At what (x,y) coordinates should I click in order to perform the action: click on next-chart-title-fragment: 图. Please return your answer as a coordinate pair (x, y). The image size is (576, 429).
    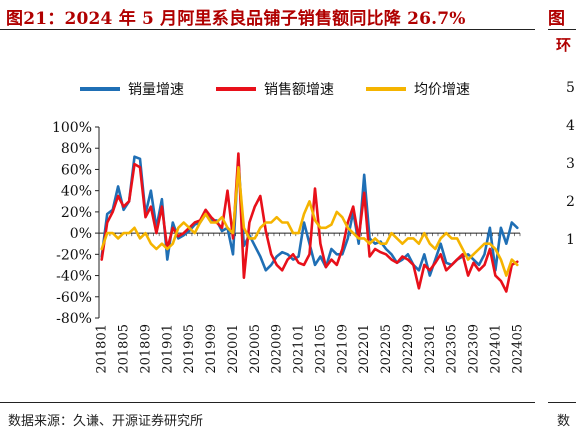
    Looking at the image, I should click on (556, 19).